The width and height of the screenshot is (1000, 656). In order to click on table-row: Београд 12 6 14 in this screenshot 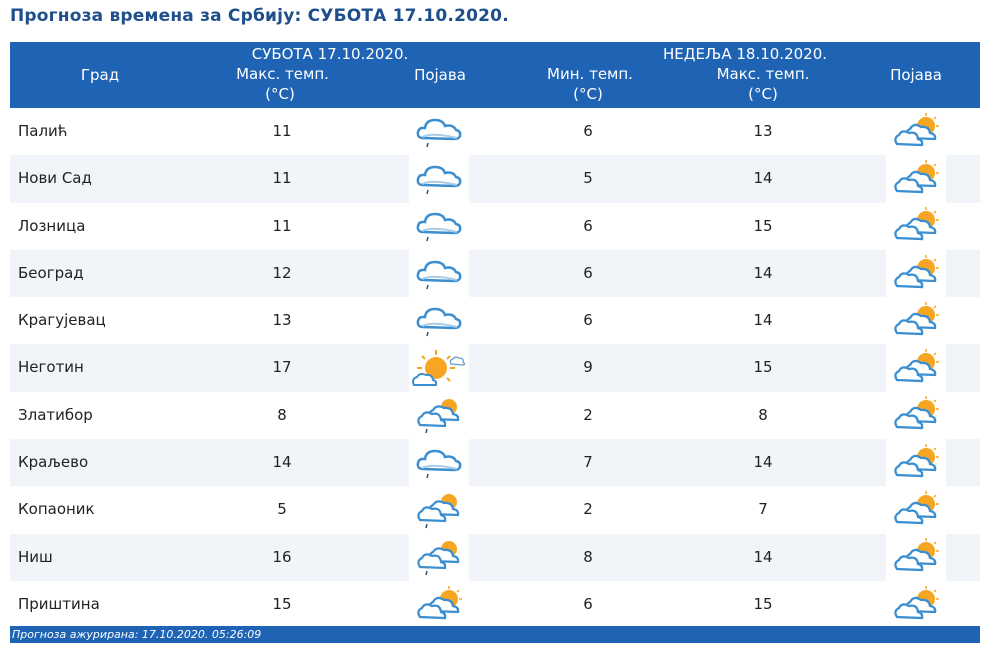, I will do `click(495, 273)`.